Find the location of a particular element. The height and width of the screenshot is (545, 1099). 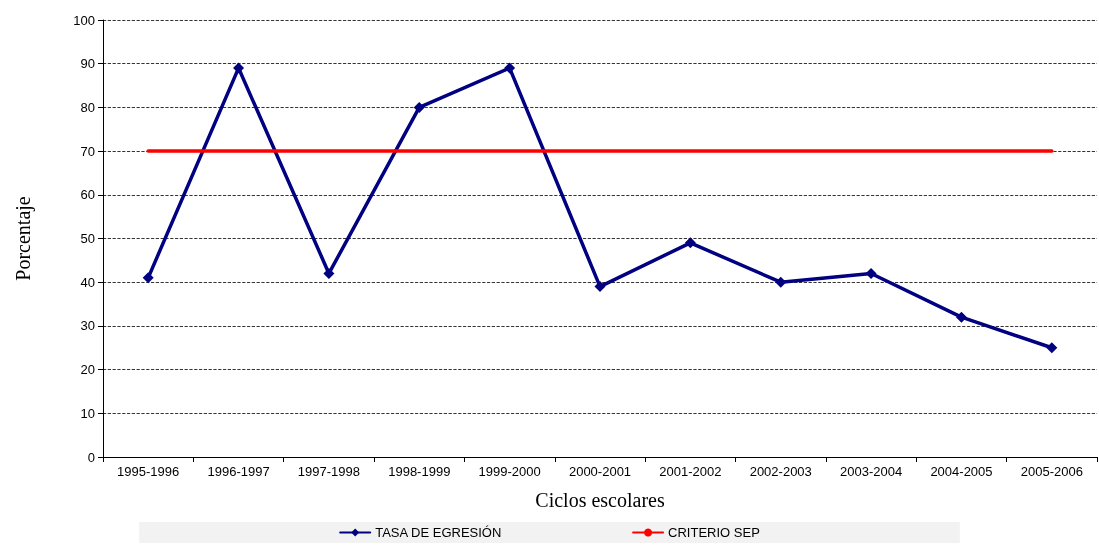

x-tick-label: 1999-2000 is located at coordinates (509, 471).